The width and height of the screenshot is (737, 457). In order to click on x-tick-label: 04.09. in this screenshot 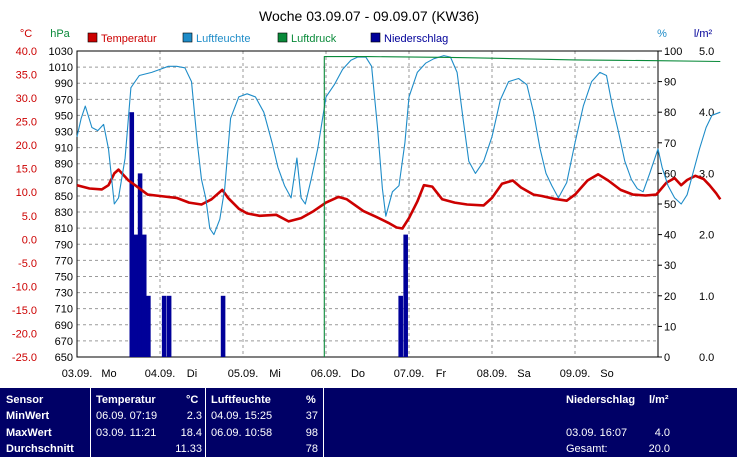, I will do `click(160, 374)`.